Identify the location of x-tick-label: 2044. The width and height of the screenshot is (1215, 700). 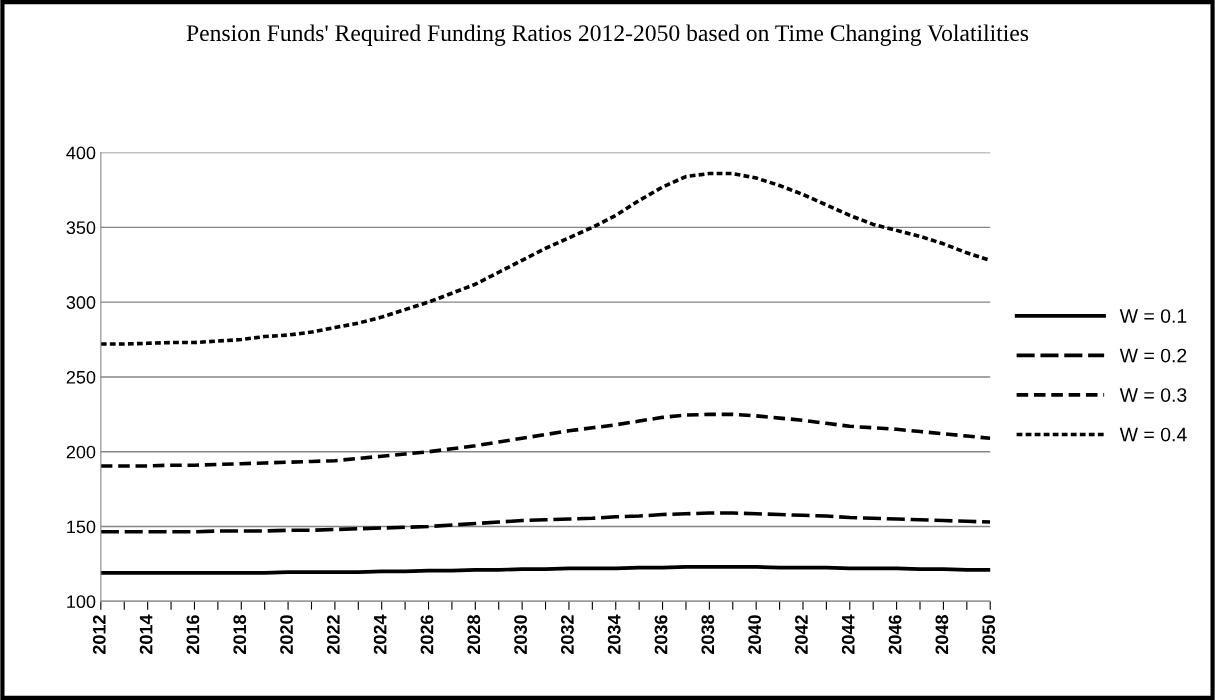
(848, 634).